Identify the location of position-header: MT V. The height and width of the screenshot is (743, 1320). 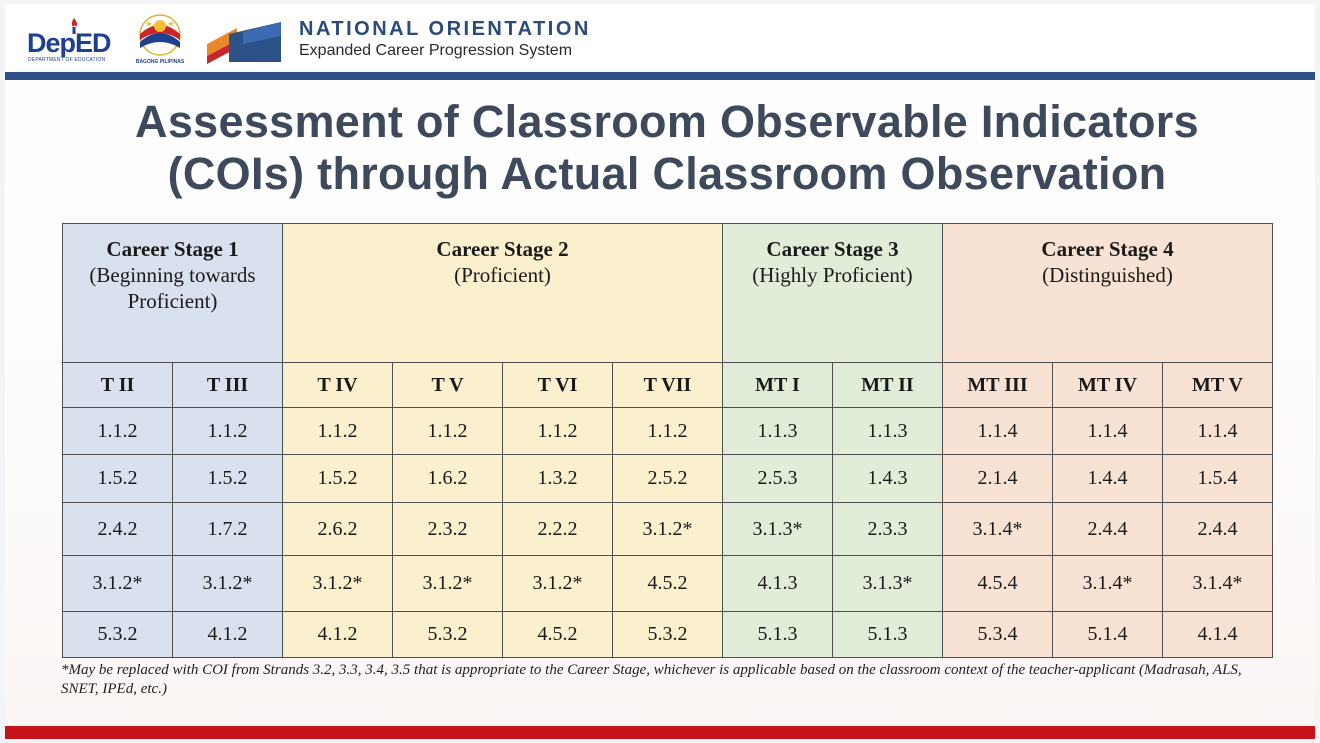
(1217, 385).